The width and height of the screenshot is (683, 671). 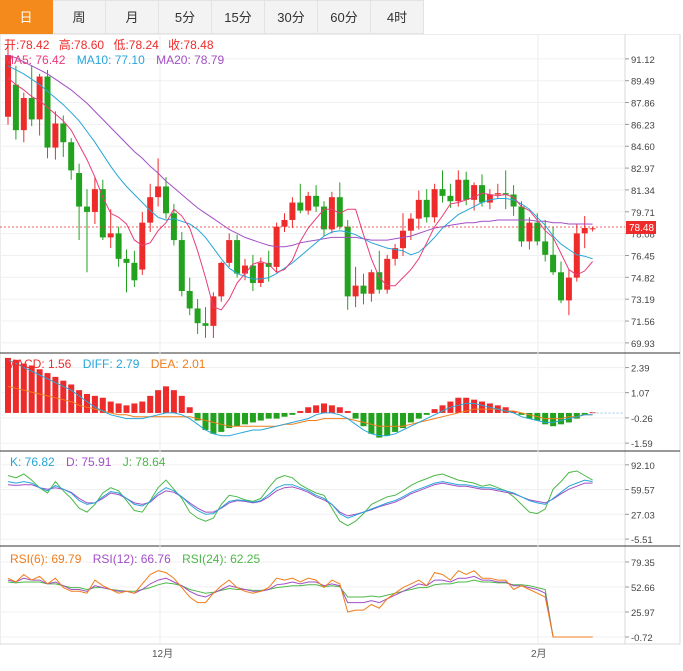 What do you see at coordinates (27, 45) in the screenshot?
I see `legend-open: 开:78.42` at bounding box center [27, 45].